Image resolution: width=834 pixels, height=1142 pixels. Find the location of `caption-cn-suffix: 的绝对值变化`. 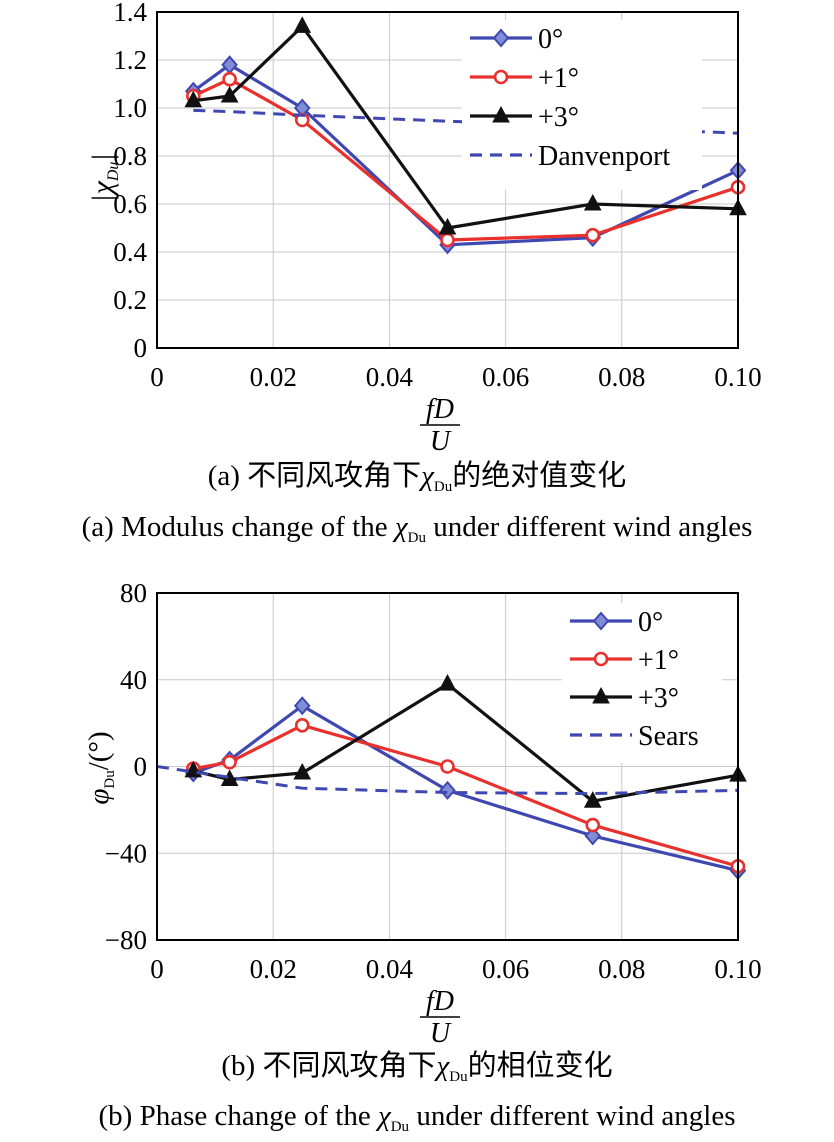

caption-cn-suffix: 的绝对值变化 is located at coordinates (539, 475).